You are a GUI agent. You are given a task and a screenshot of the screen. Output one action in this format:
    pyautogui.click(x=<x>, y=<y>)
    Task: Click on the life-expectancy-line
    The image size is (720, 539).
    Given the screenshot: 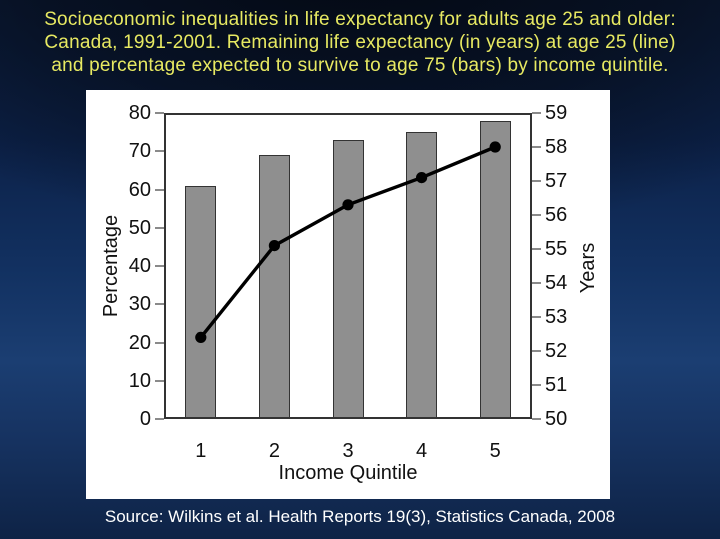 What is the action you would take?
    pyautogui.click(x=347, y=242)
    